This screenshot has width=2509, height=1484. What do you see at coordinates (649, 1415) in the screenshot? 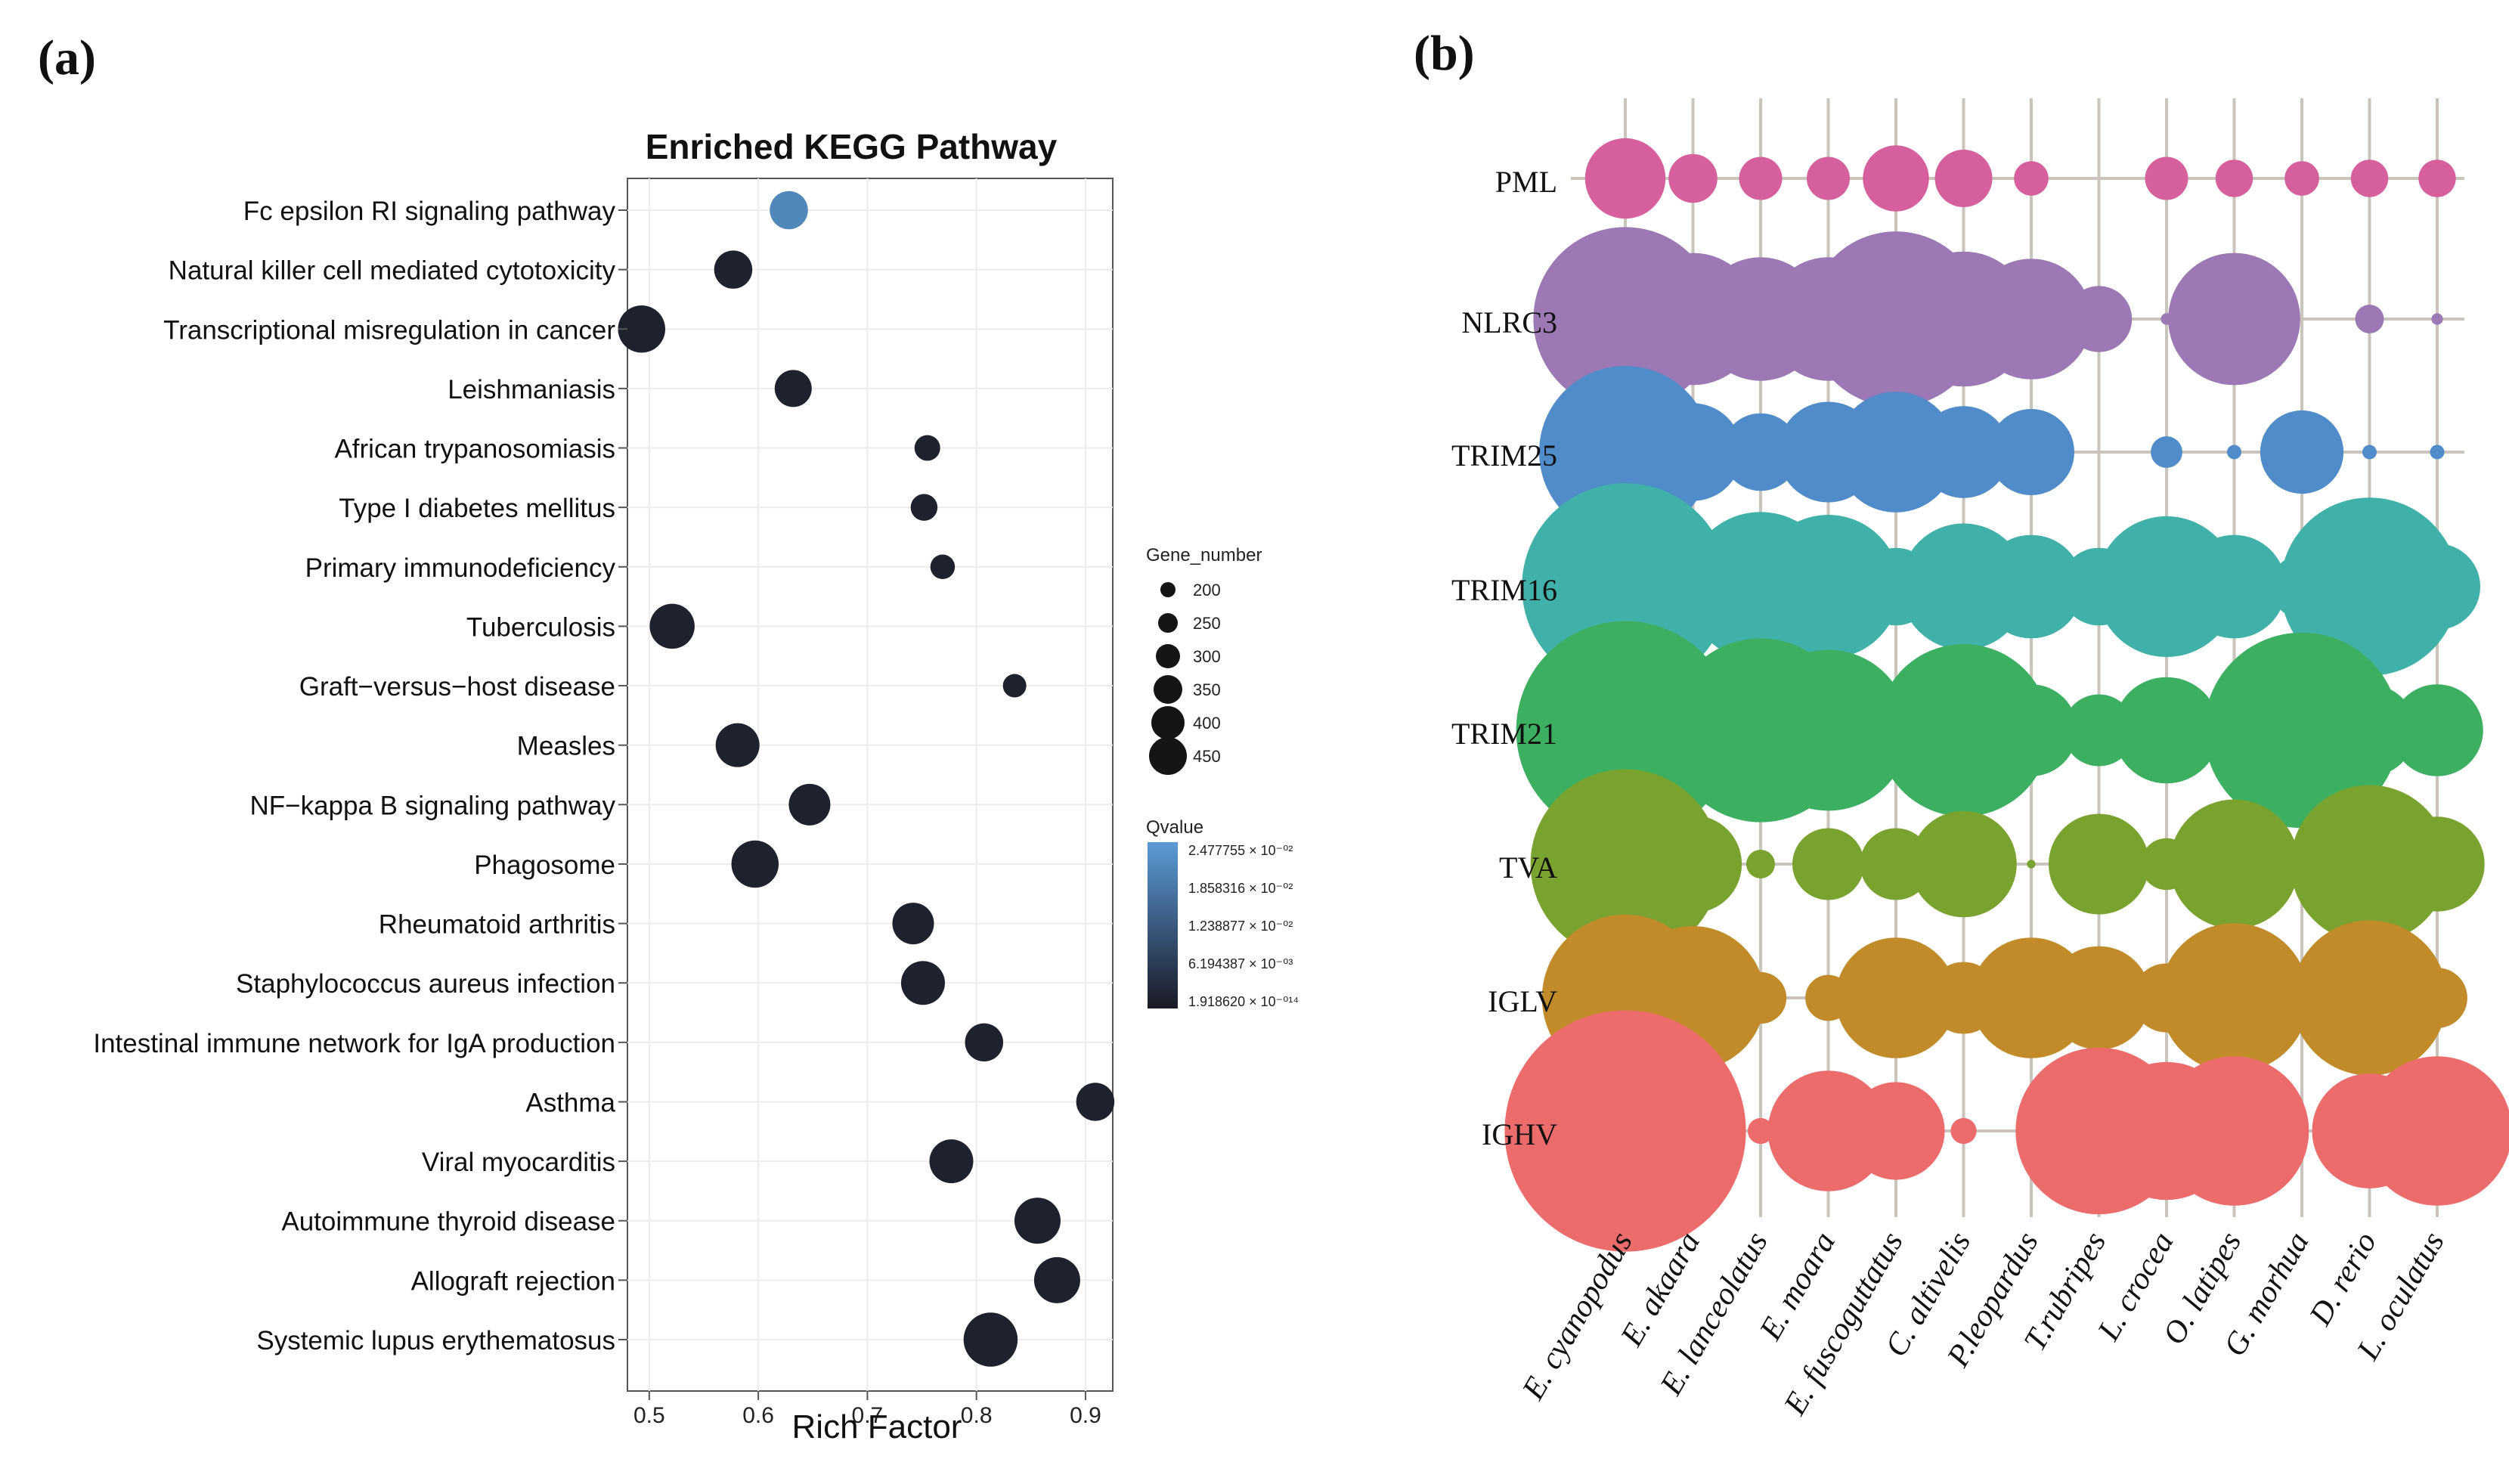
I see `x-tick-label: 0.5` at bounding box center [649, 1415].